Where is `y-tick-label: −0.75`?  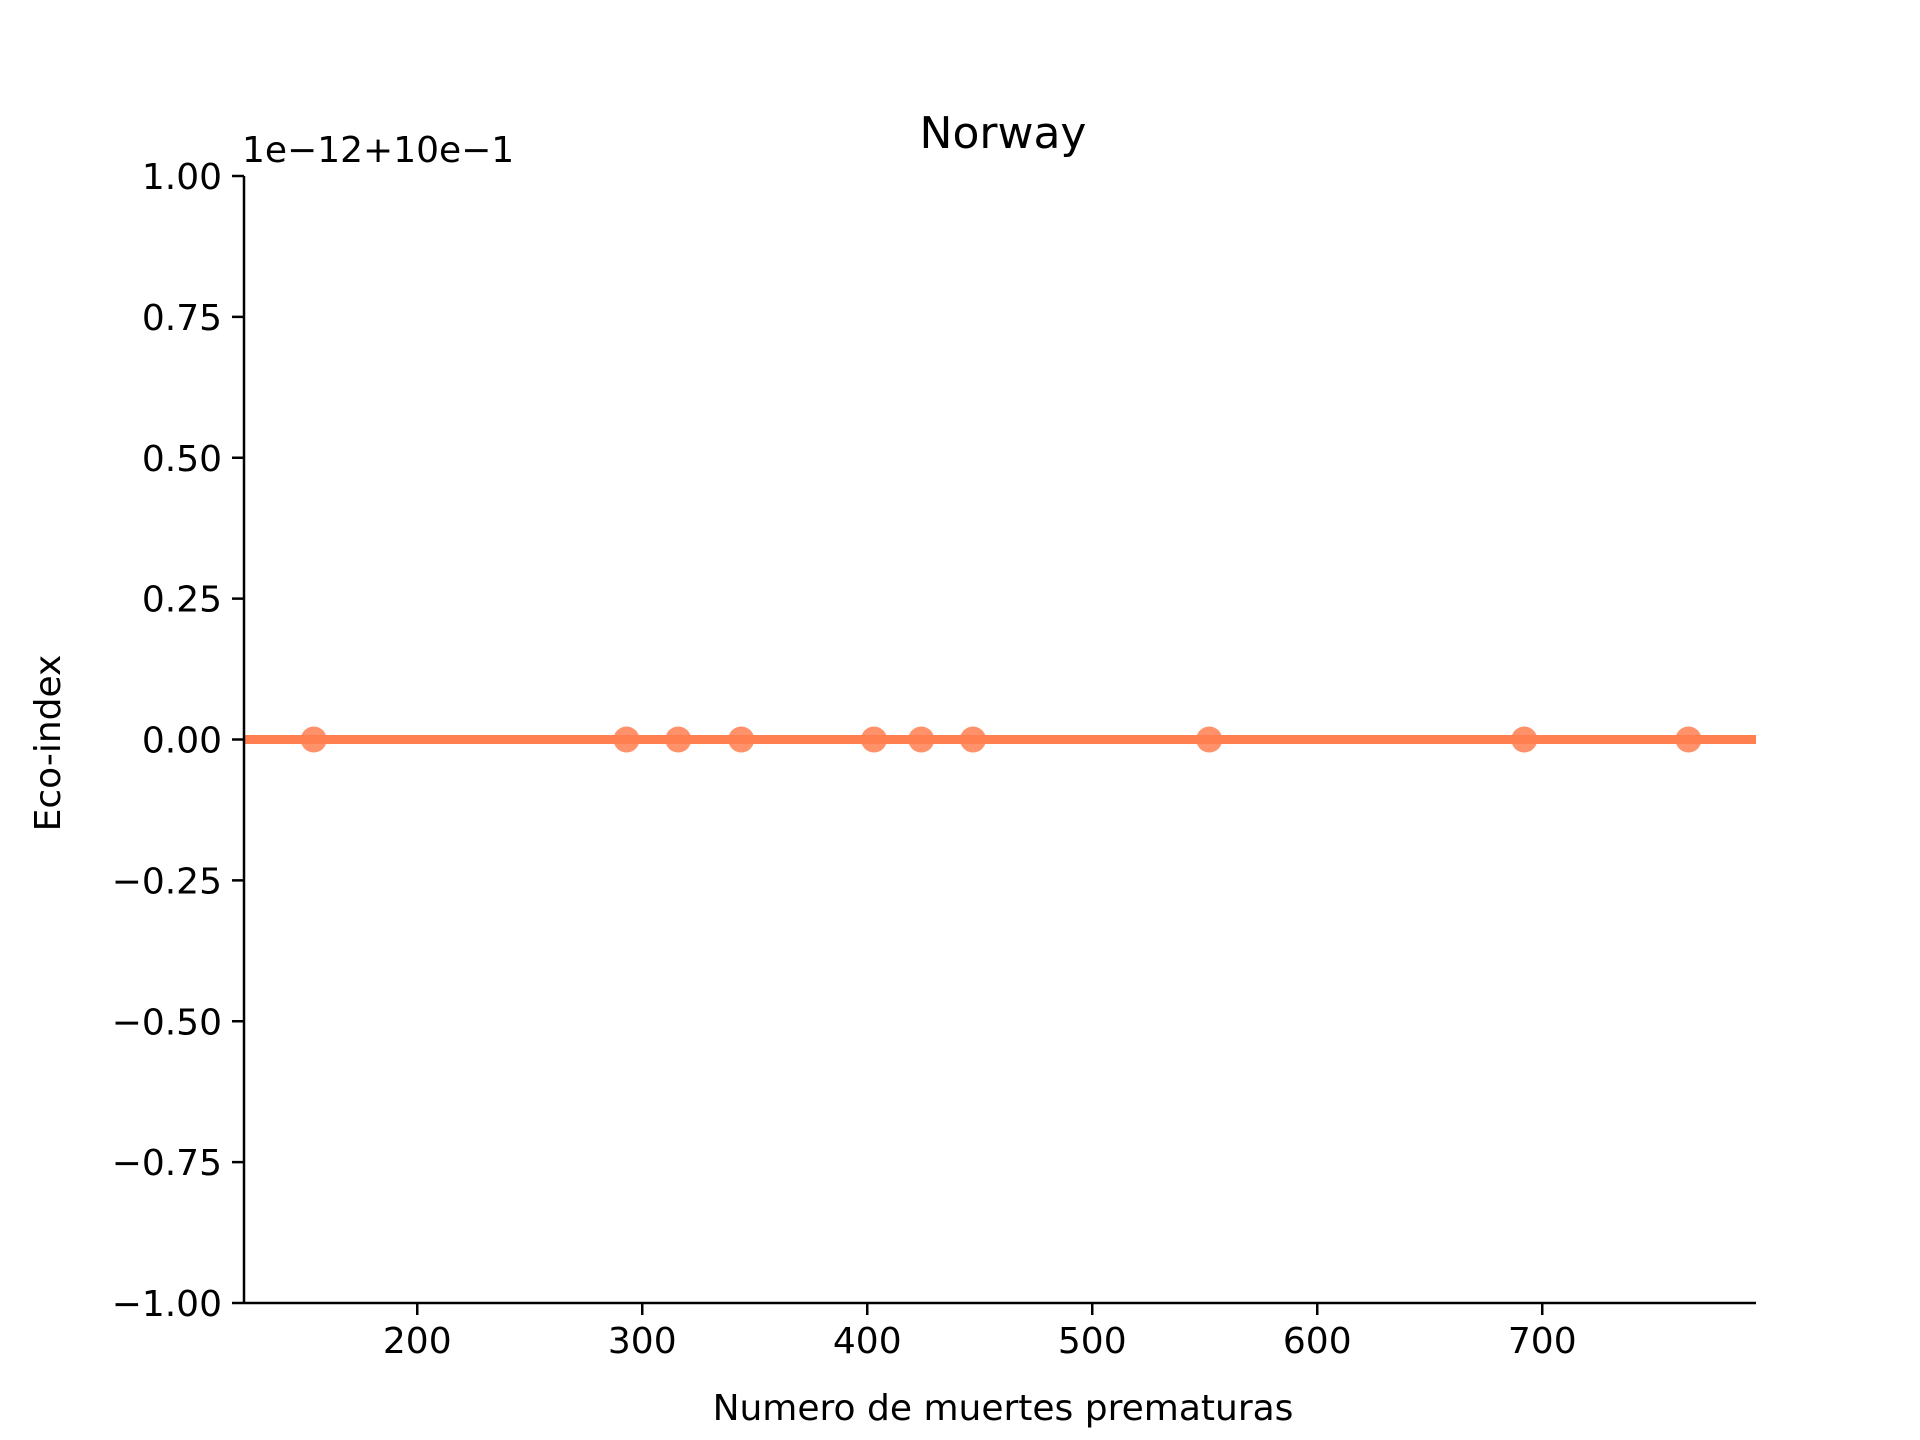 y-tick-label: −0.75 is located at coordinates (167, 1163).